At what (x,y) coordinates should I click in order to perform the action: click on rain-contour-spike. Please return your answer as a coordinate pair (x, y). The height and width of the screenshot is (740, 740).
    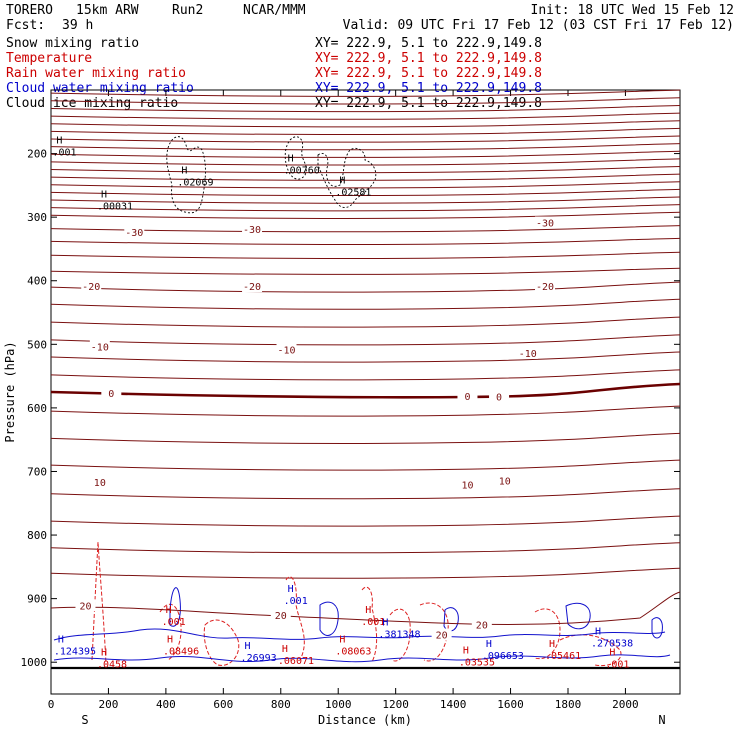
    Looking at the image, I should click on (99, 603).